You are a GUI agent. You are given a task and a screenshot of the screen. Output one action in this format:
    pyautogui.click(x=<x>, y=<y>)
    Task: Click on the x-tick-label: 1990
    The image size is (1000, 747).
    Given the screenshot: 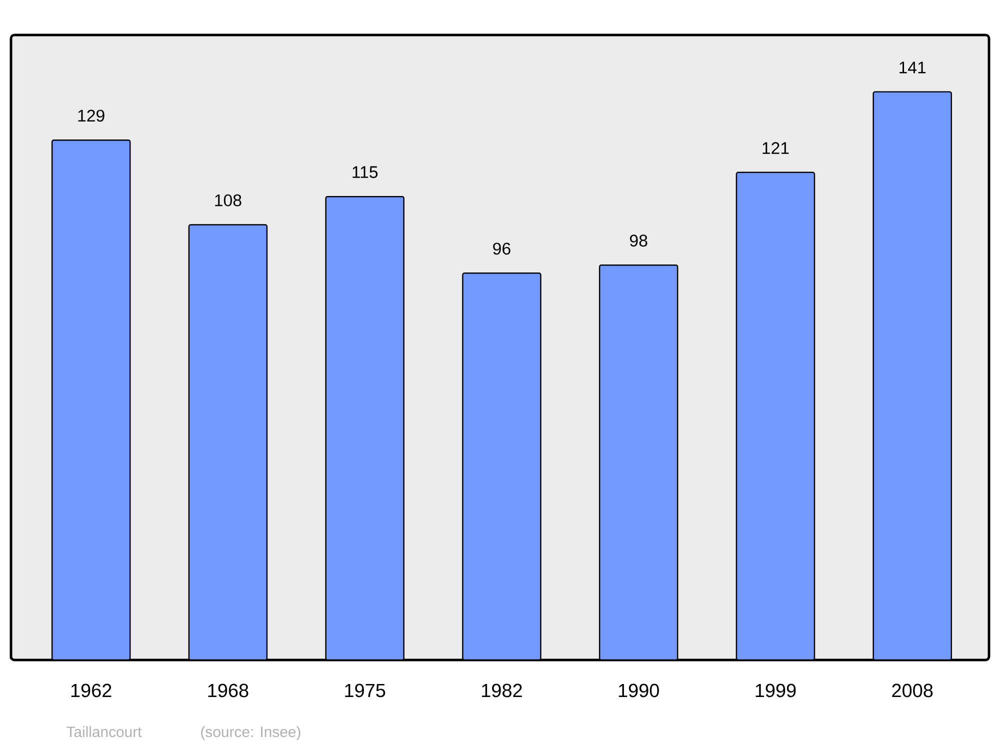 What is the action you would take?
    pyautogui.click(x=638, y=691)
    